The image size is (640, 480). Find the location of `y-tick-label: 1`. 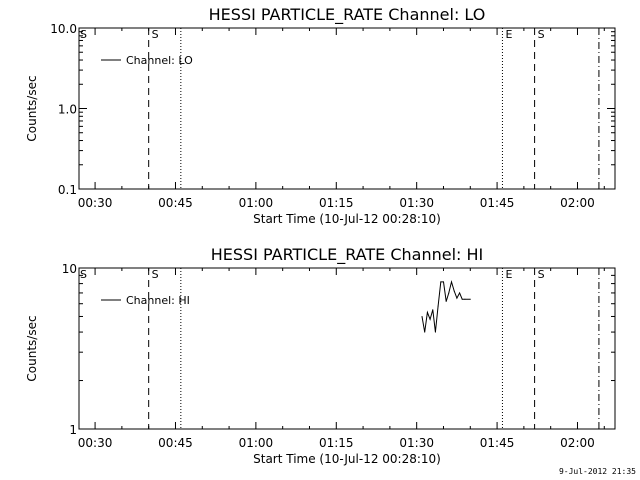

y-tick-label: 1 is located at coordinates (73, 430).